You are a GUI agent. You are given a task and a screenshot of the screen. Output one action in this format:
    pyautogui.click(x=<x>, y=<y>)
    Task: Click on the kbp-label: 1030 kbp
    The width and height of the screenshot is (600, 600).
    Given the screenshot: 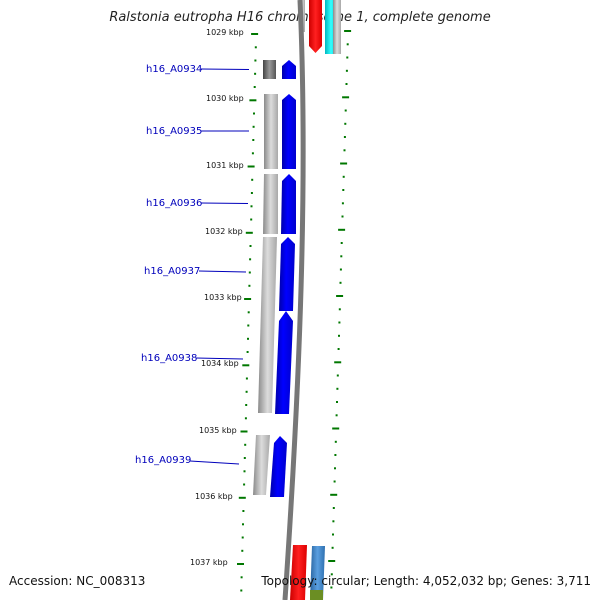 What is the action you would take?
    pyautogui.click(x=225, y=98)
    